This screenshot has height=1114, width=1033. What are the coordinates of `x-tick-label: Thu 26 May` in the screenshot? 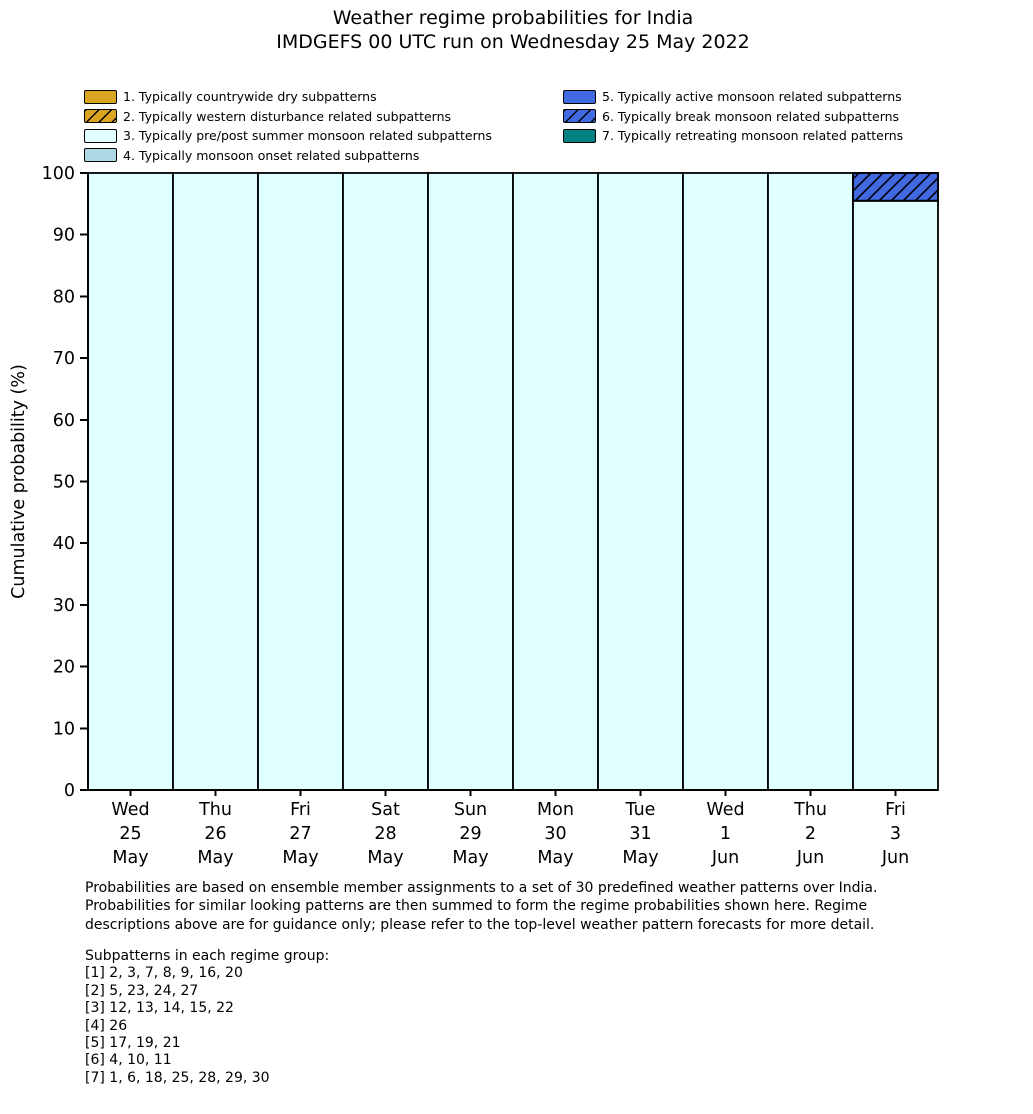 It's located at (215, 834).